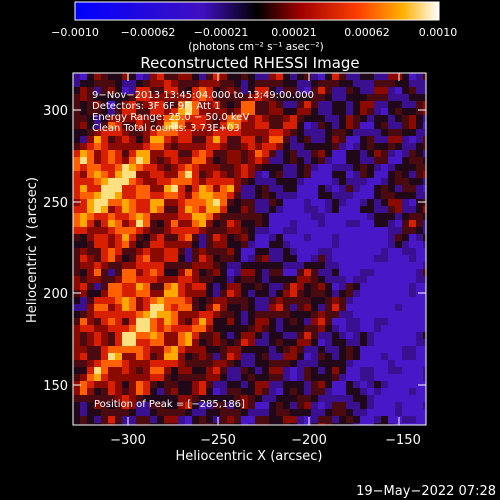 The image size is (500, 500). Describe the element at coordinates (403, 440) in the screenshot. I see `x-tick-label: −150` at that location.